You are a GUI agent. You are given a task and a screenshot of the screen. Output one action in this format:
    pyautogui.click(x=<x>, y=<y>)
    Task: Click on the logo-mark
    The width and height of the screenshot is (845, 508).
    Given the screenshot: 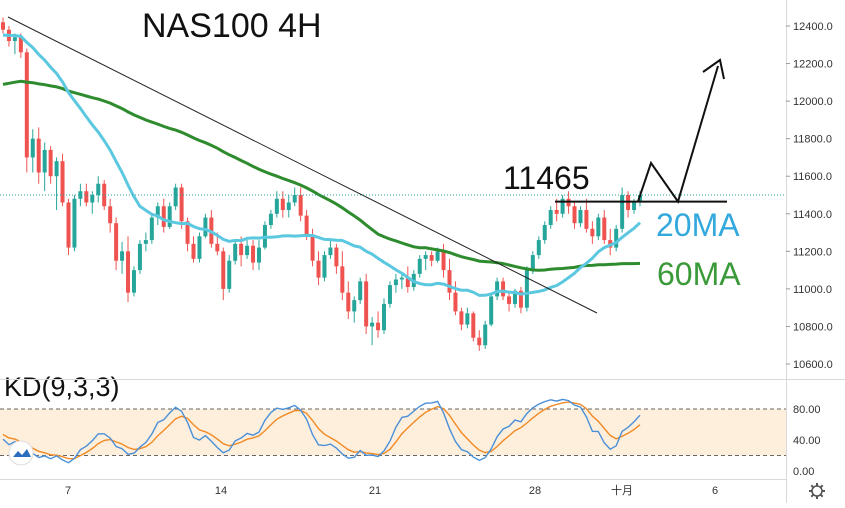 What is the action you would take?
    pyautogui.click(x=22, y=453)
    